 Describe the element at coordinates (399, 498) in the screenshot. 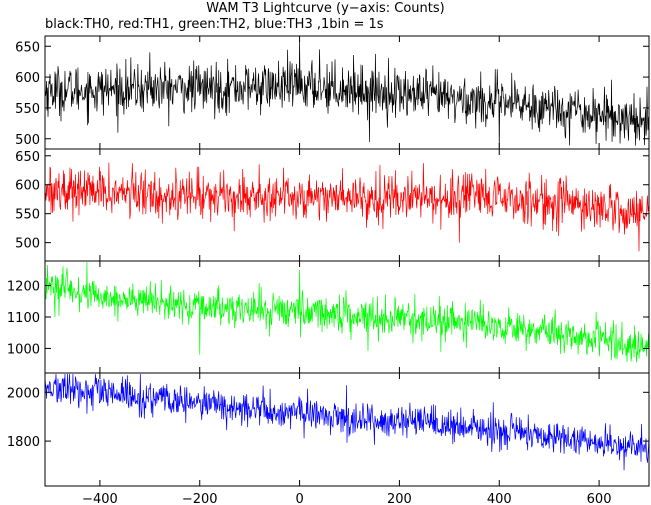

I see `x-tick-label: 200` at that location.